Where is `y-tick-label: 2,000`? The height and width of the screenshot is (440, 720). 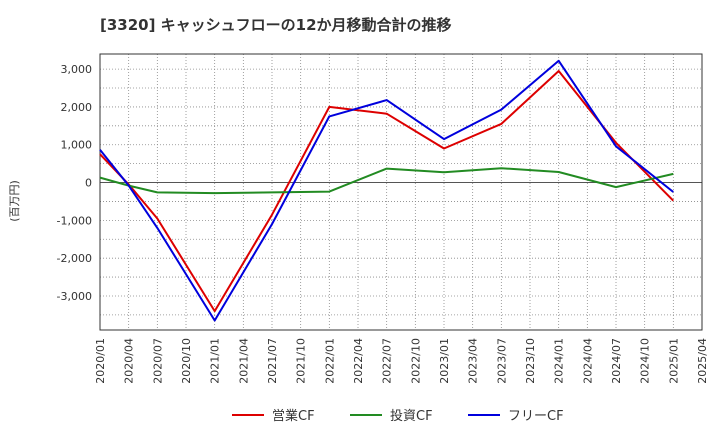 y-tick-label: 2,000 is located at coordinates (77, 107).